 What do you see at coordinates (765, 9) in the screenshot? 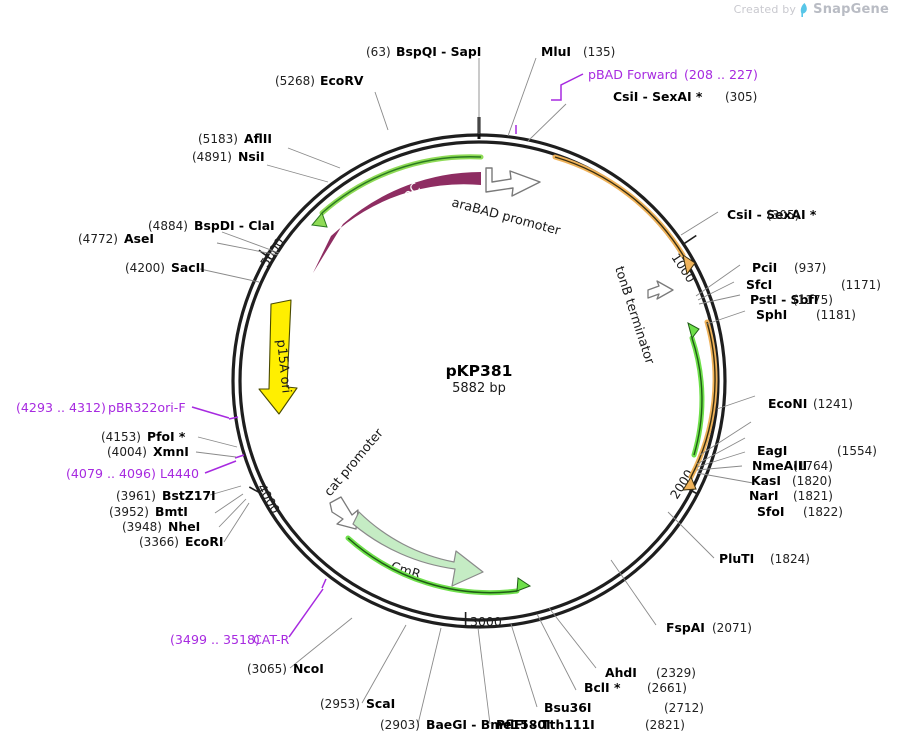
I see `watermark-prefix: Created by` at bounding box center [765, 9].